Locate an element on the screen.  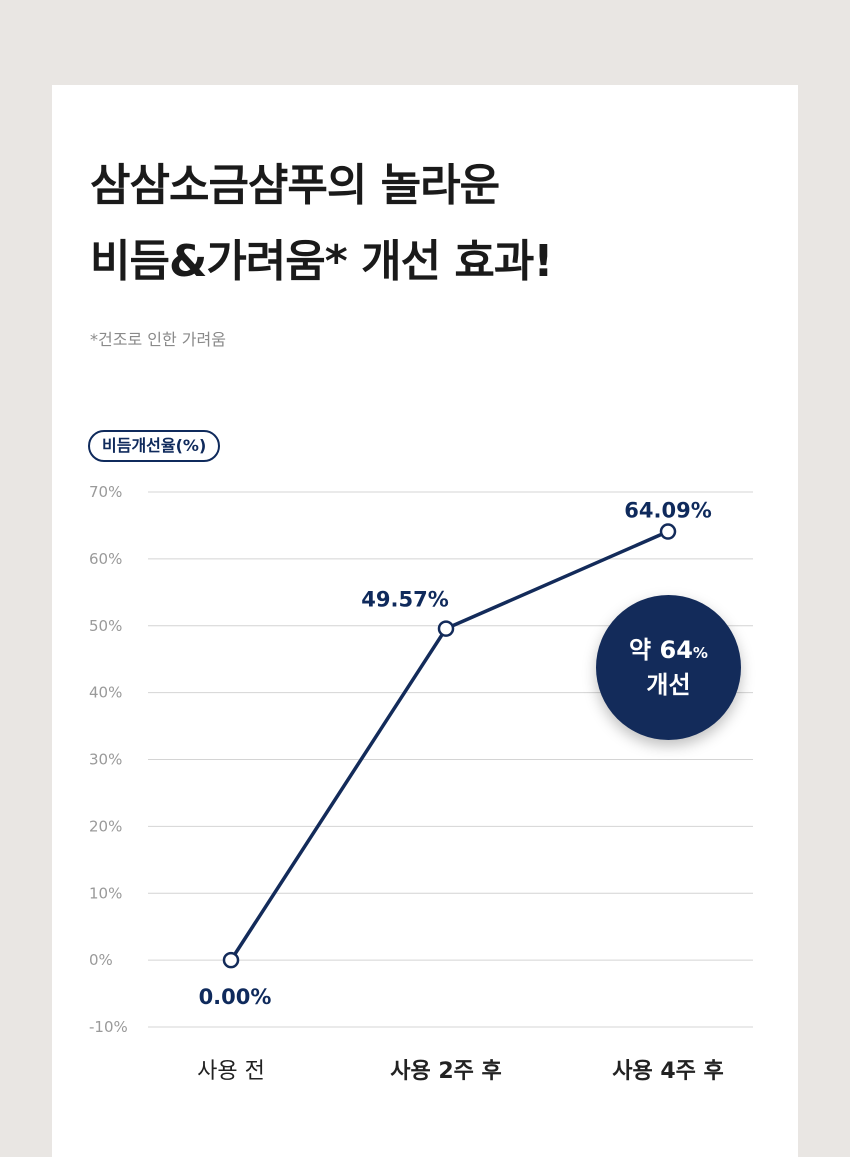
y-tick-label: 20% is located at coordinates (105, 826).